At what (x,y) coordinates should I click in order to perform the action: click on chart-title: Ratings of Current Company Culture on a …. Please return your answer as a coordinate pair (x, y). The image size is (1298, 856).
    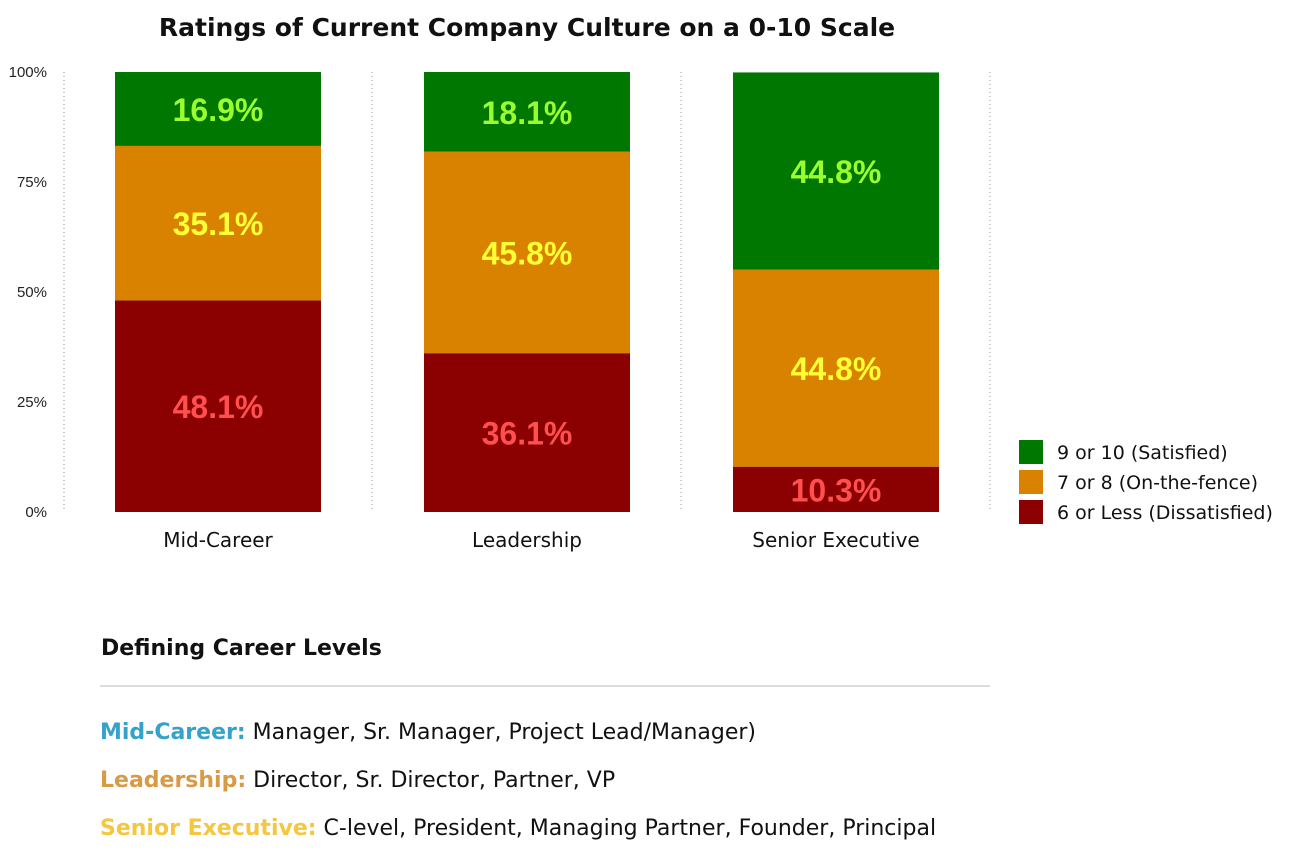
    Looking at the image, I should click on (527, 27).